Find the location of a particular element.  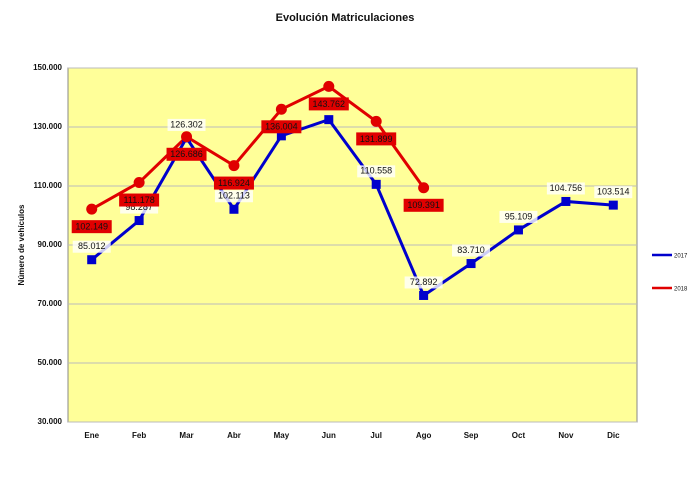

data-label: 143.762 is located at coordinates (329, 104).